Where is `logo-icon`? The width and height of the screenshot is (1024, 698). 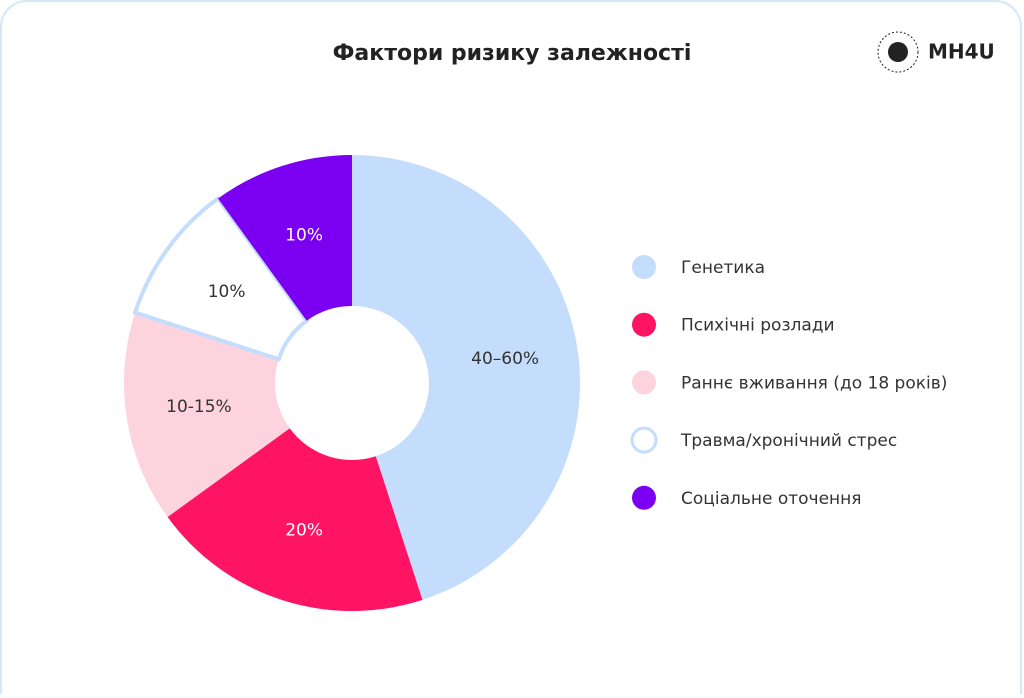
logo-icon is located at coordinates (898, 52).